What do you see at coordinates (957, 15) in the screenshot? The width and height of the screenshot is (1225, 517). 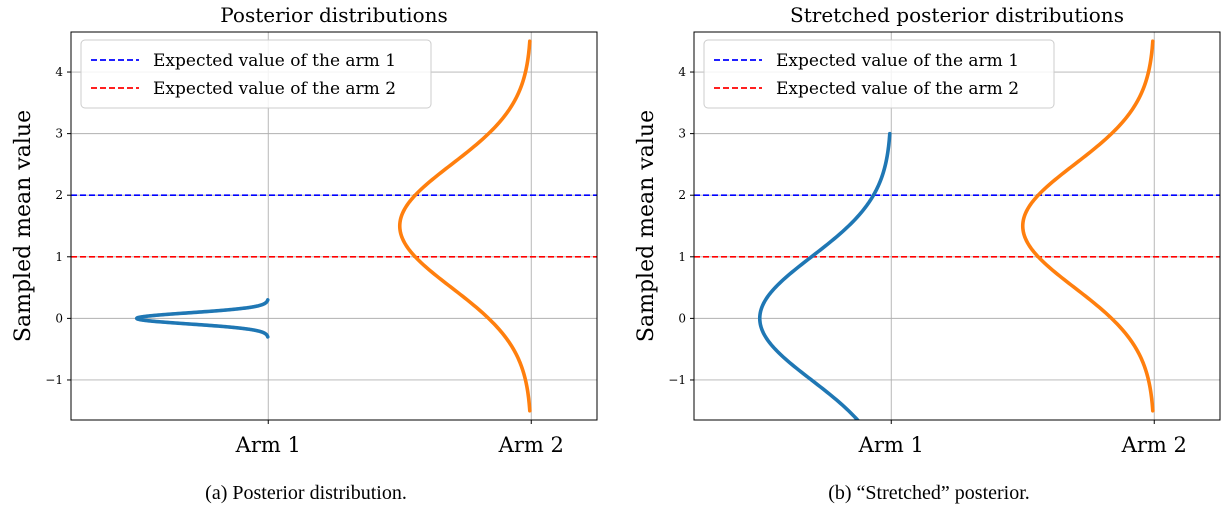 I see `chart-title: Stretched posterior distributions` at bounding box center [957, 15].